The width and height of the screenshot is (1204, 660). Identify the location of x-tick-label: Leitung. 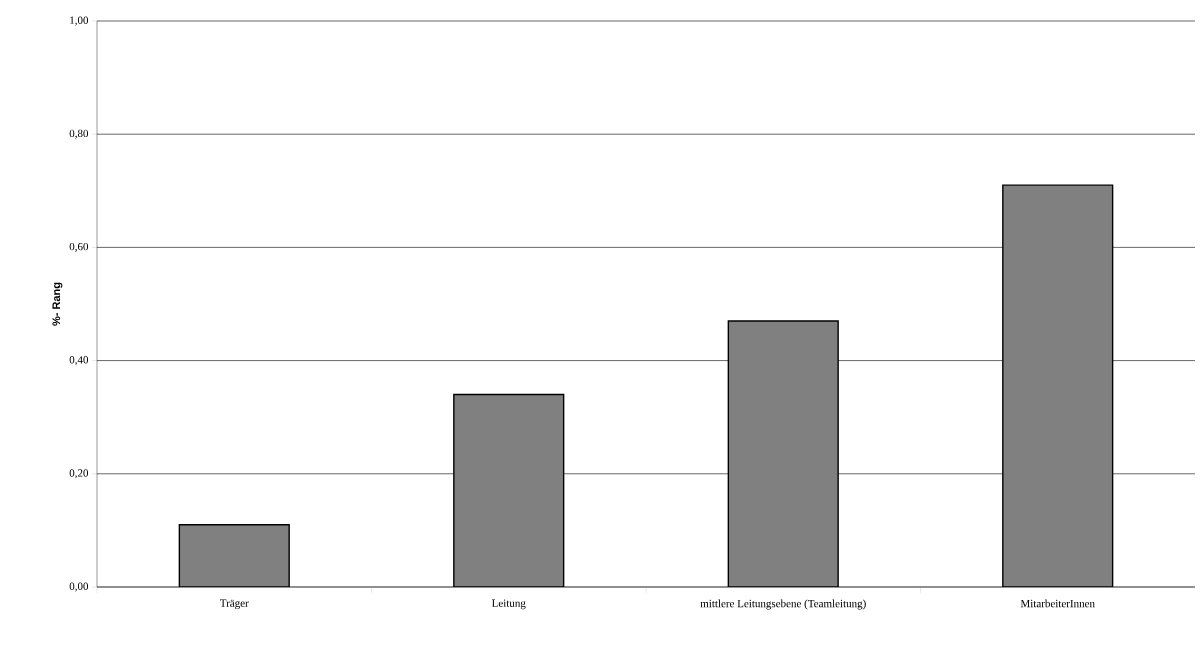
(508, 604).